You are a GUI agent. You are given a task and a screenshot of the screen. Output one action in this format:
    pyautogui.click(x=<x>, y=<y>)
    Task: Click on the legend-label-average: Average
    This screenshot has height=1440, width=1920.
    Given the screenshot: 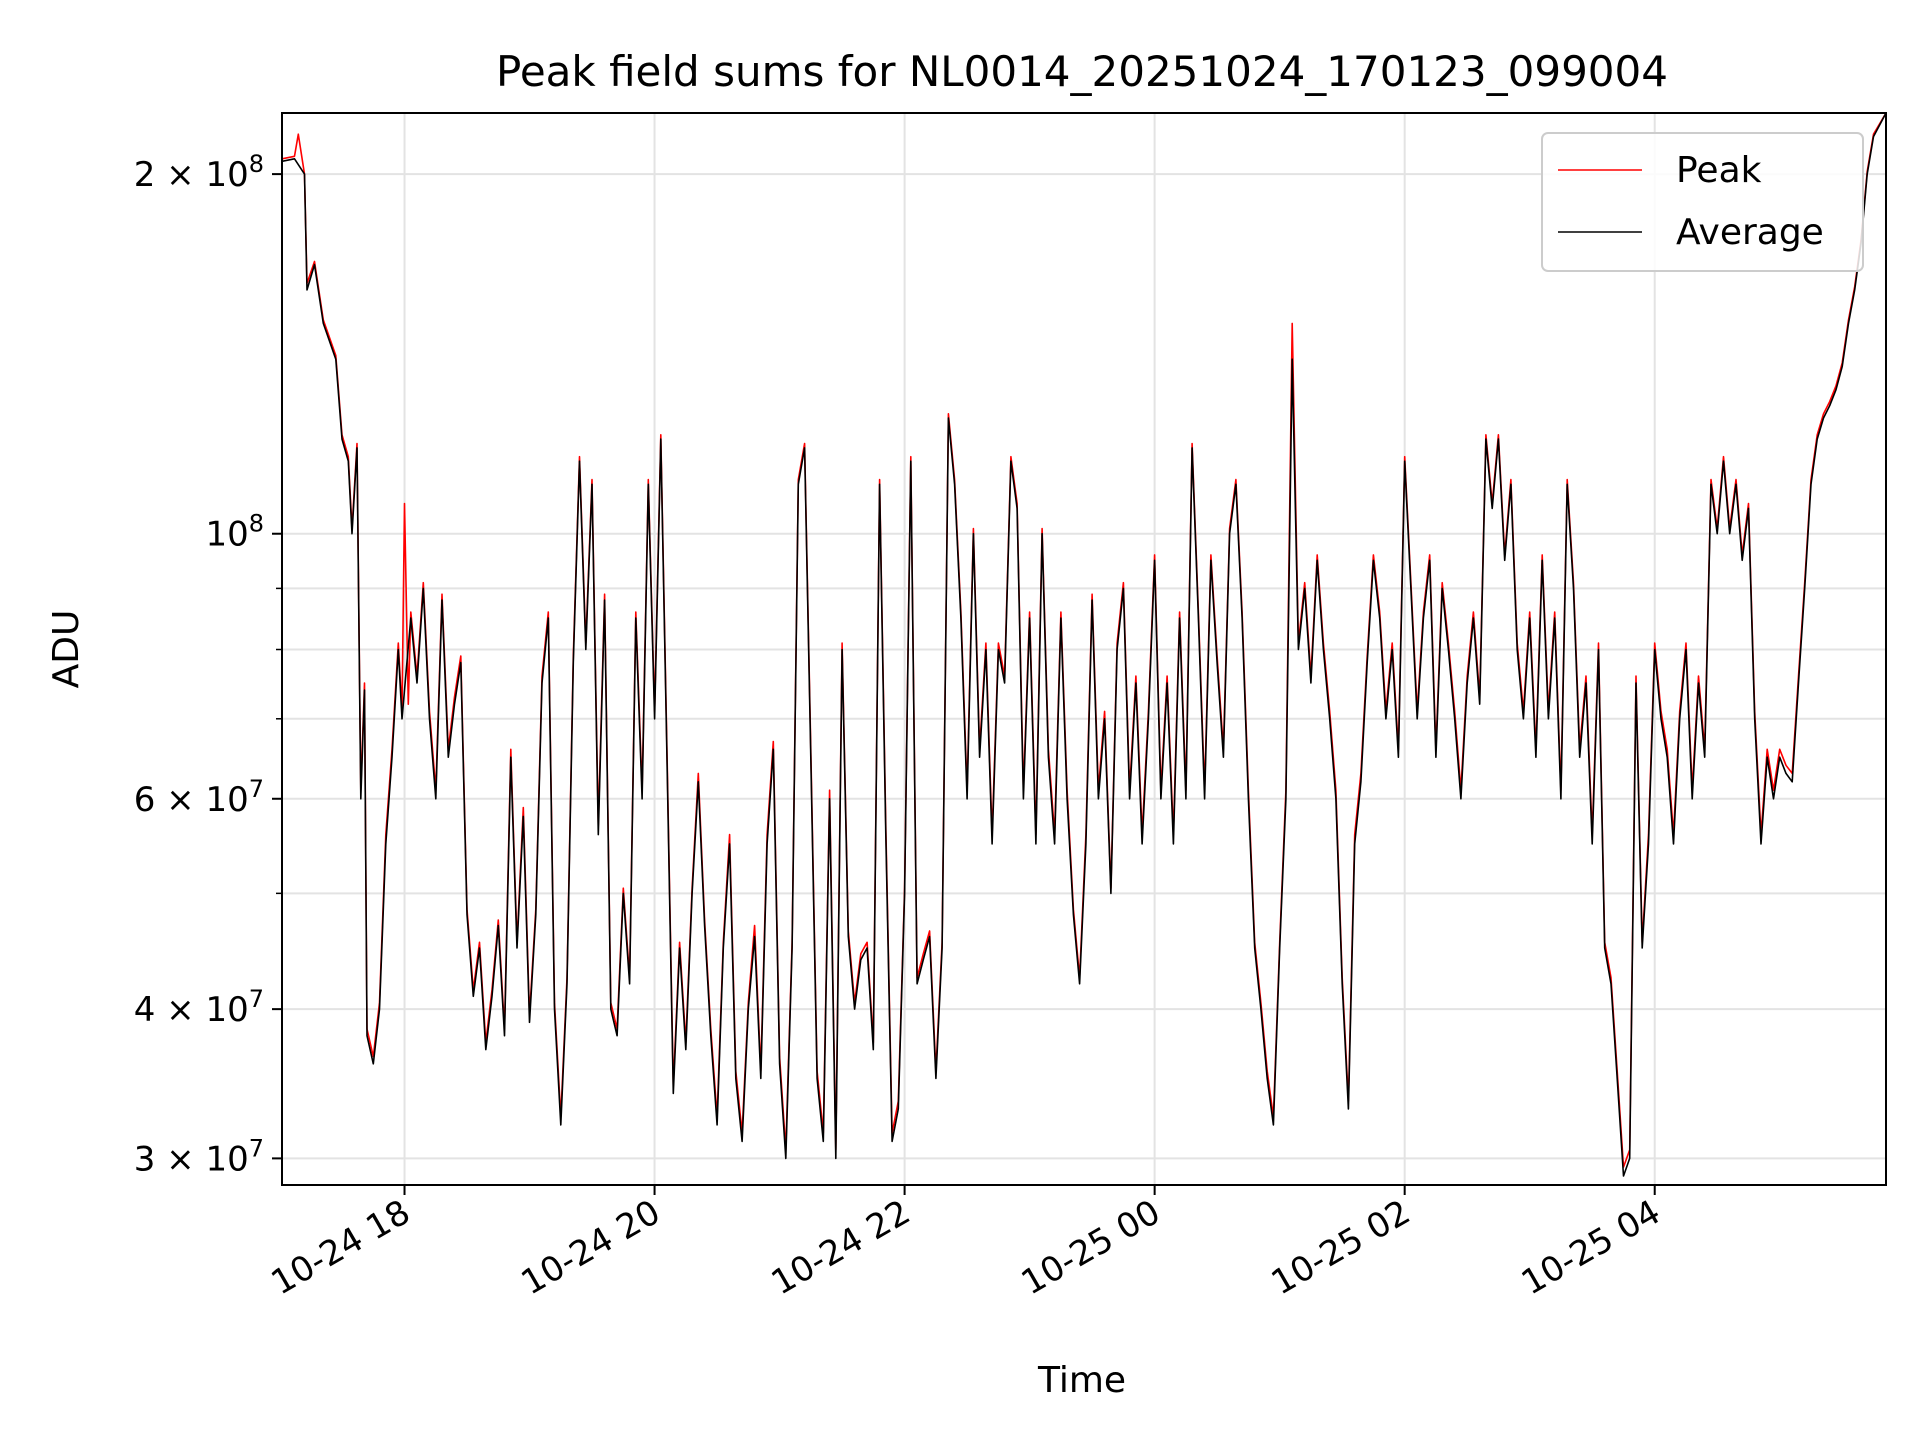 What is the action you would take?
    pyautogui.click(x=1750, y=232)
    